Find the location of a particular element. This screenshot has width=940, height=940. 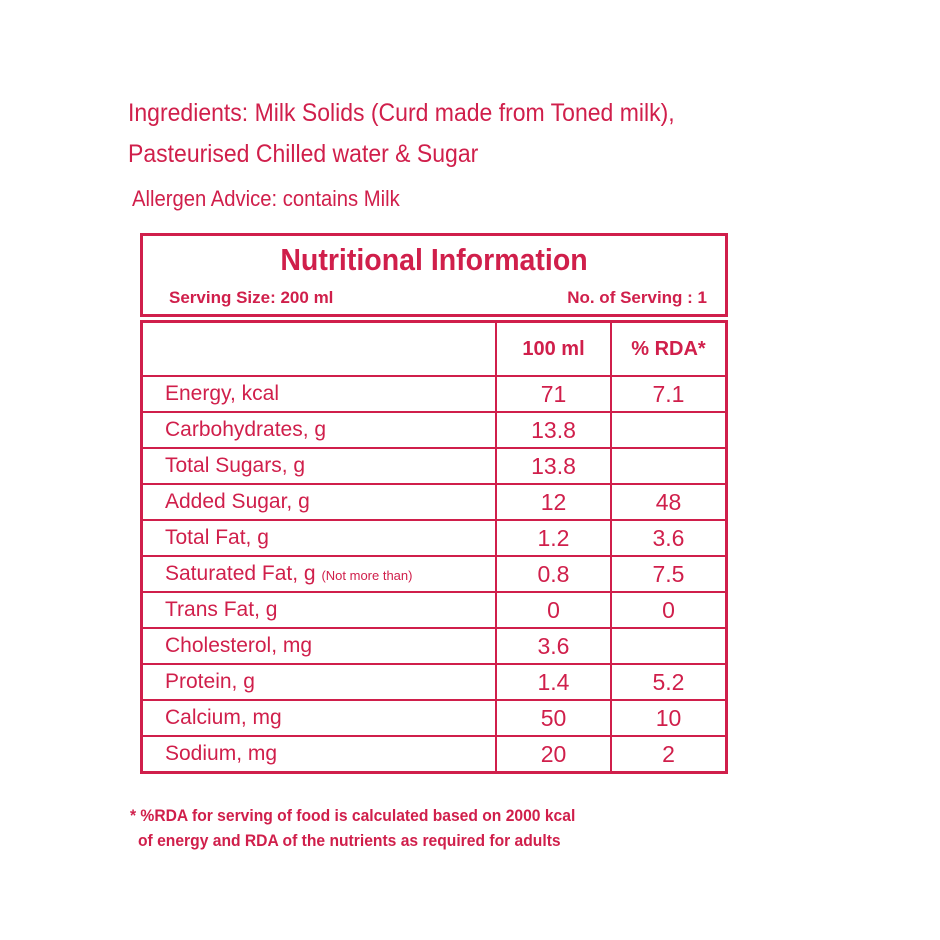

table-row: Saturated Fat, g (Not more than) 0.8 7.5 is located at coordinates (434, 574).